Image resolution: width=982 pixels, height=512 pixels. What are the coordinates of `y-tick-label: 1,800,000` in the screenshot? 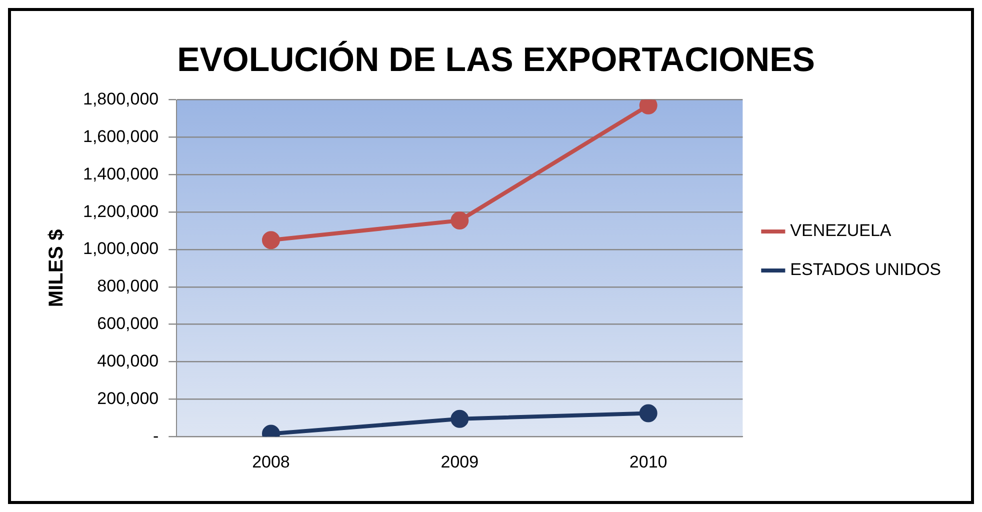 It's located at (120, 98).